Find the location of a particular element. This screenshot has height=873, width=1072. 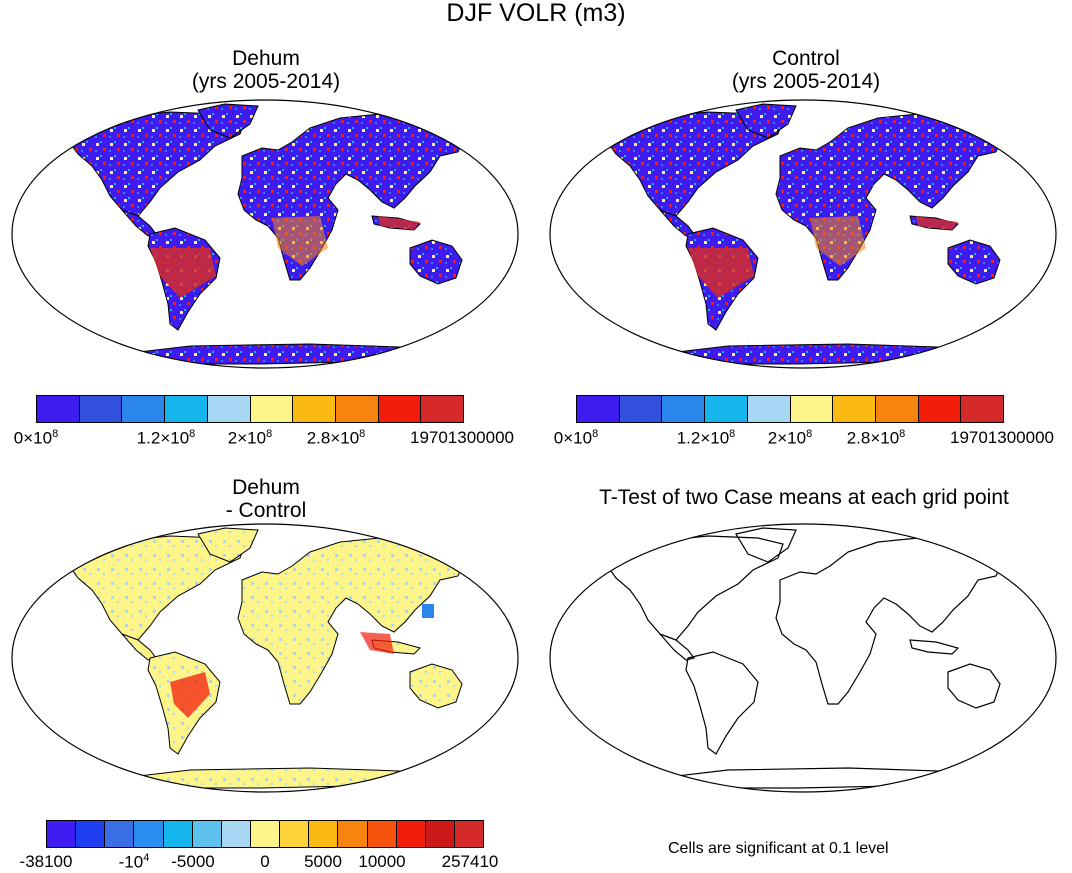

colorbar-dehum-tick-2: 2×10⁸ is located at coordinates (250, 438).